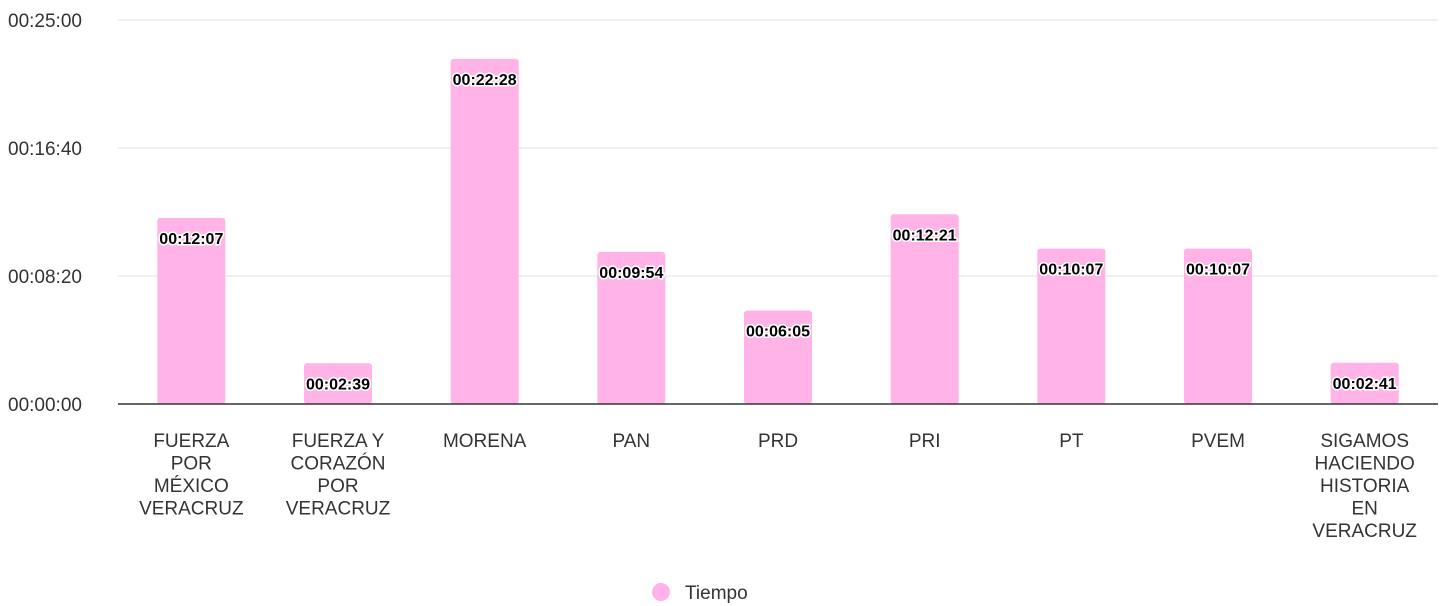  I want to click on data-label: 00:09:54, so click(631, 273).